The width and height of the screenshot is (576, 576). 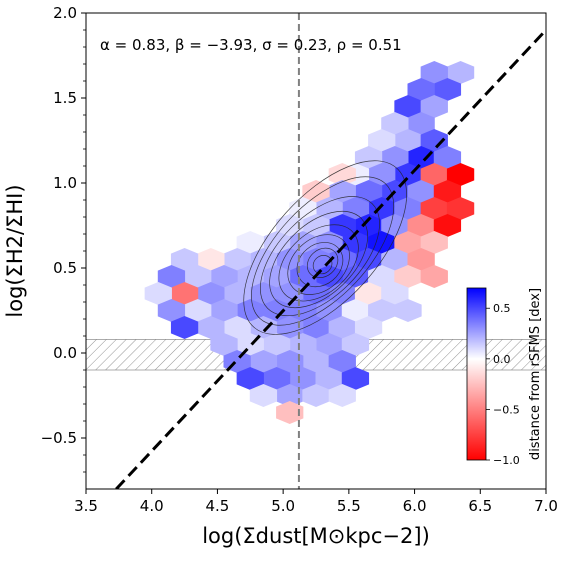 I want to click on colorbar-label: distance from rSFMS [dex], so click(x=535, y=374).